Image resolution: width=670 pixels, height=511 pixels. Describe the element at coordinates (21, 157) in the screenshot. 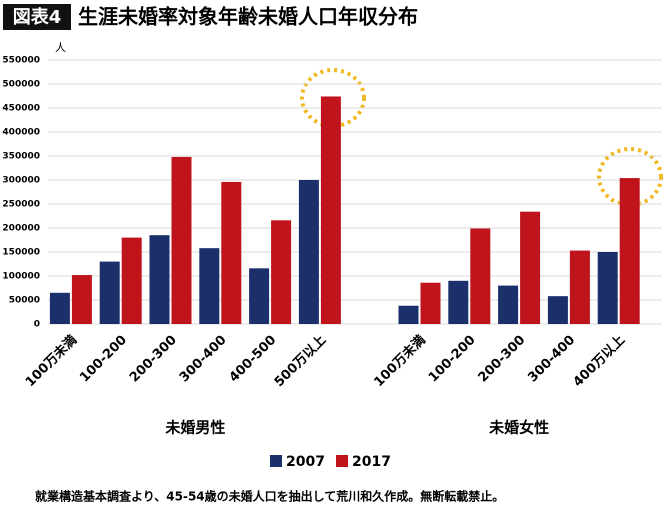

I see `y-tick-label: 350000` at that location.